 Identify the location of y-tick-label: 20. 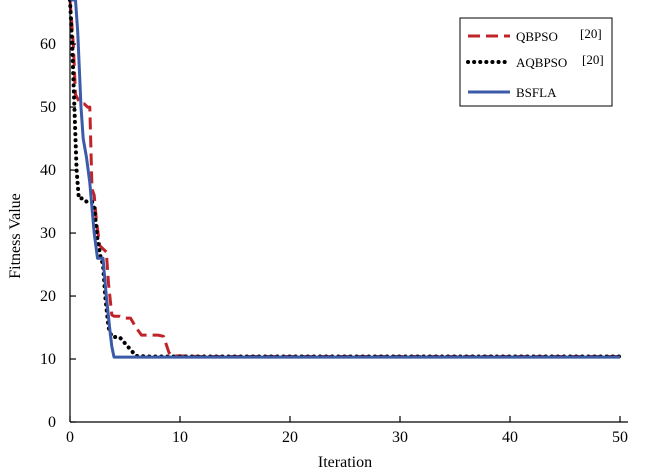
(48, 296).